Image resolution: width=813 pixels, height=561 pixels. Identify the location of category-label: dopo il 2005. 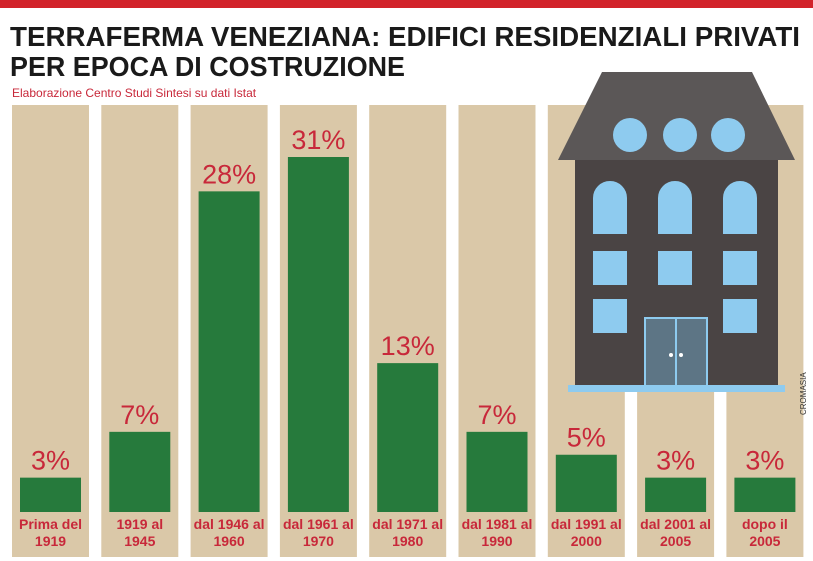
(764, 532).